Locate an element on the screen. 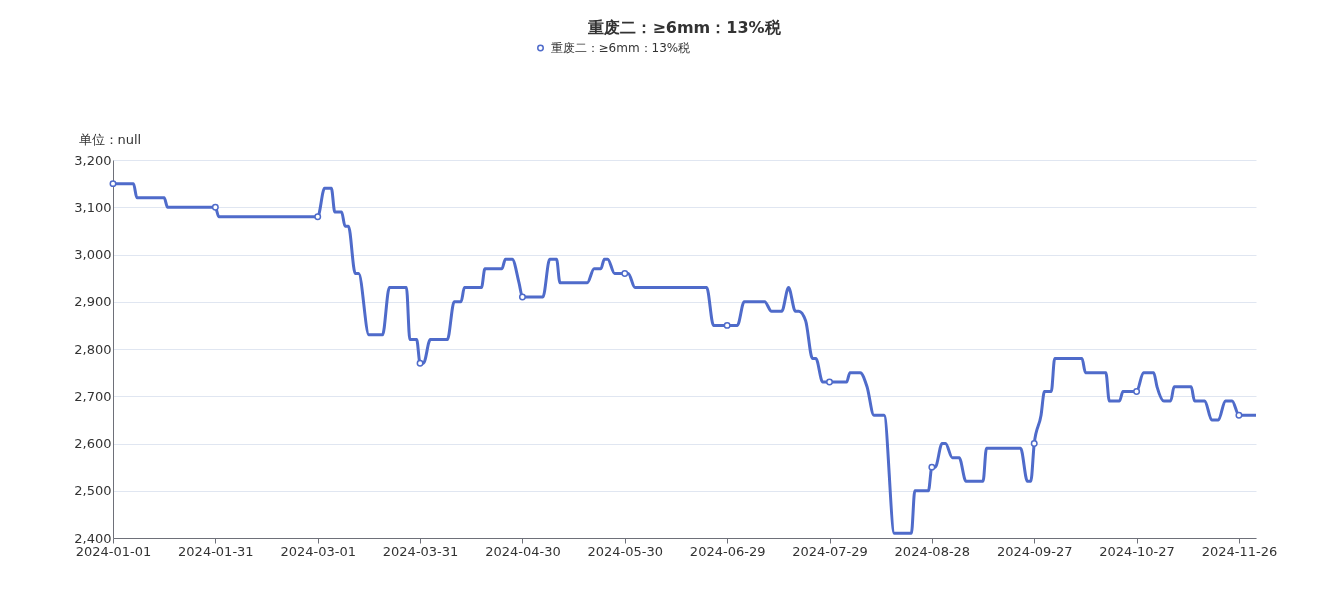  x-tick-label: 2024-11-26 is located at coordinates (1239, 551).